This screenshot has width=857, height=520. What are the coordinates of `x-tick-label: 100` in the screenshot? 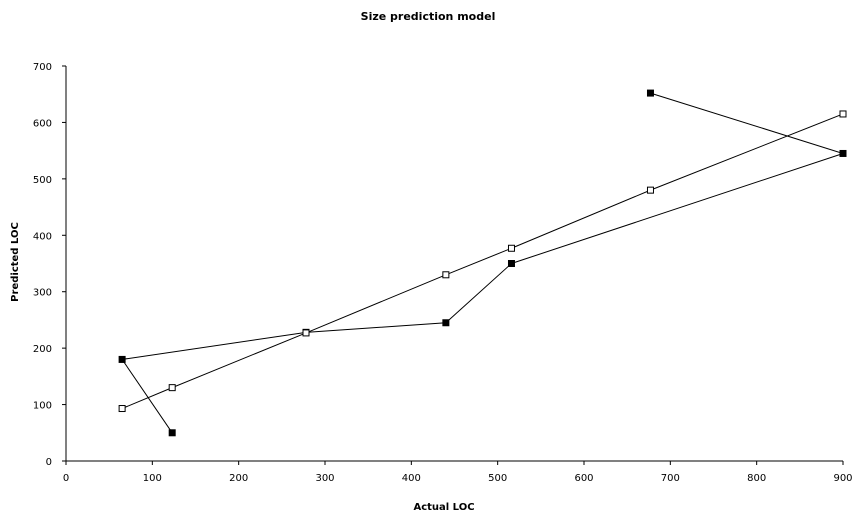 It's located at (152, 478).